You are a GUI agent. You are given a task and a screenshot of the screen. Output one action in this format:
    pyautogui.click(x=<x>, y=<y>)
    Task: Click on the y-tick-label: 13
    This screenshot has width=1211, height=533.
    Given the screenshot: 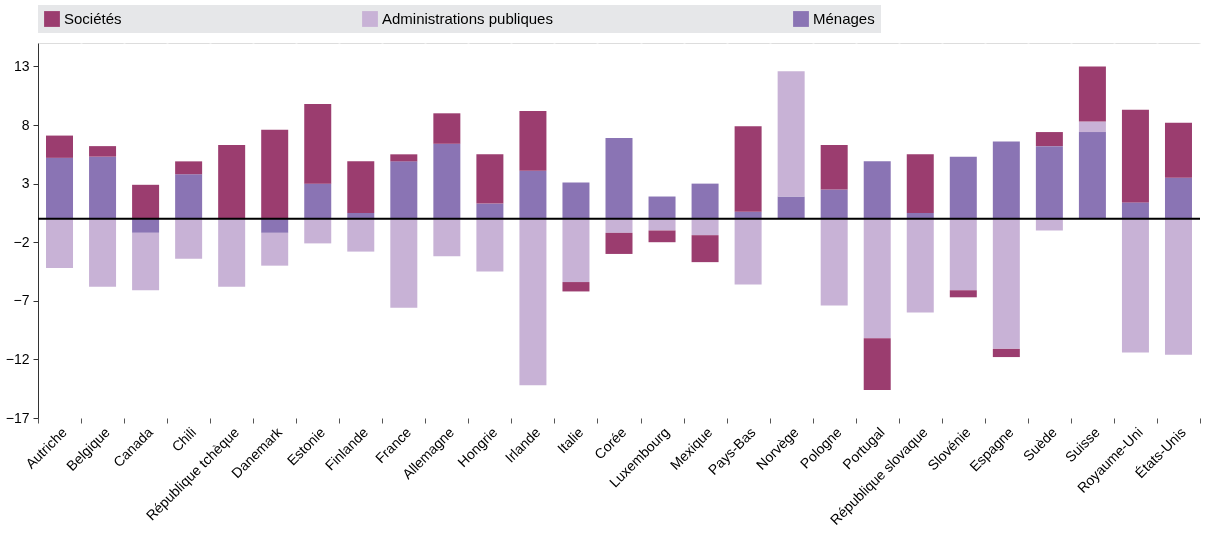 What is the action you would take?
    pyautogui.click(x=21, y=65)
    